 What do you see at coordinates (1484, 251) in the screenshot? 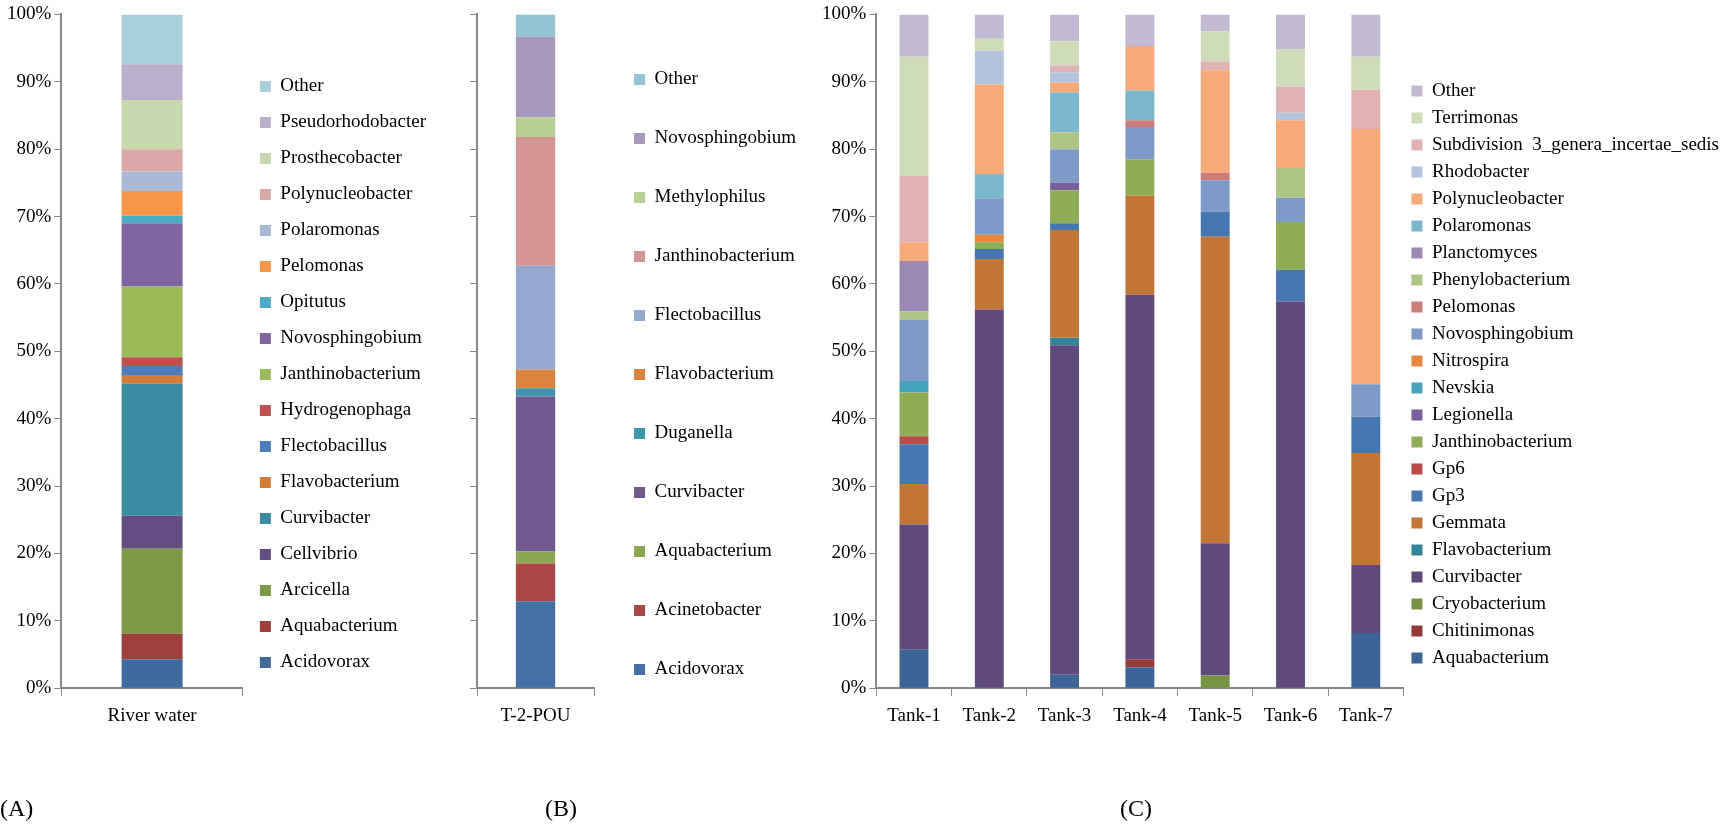
I see `legend-label: Planctomyces` at bounding box center [1484, 251].